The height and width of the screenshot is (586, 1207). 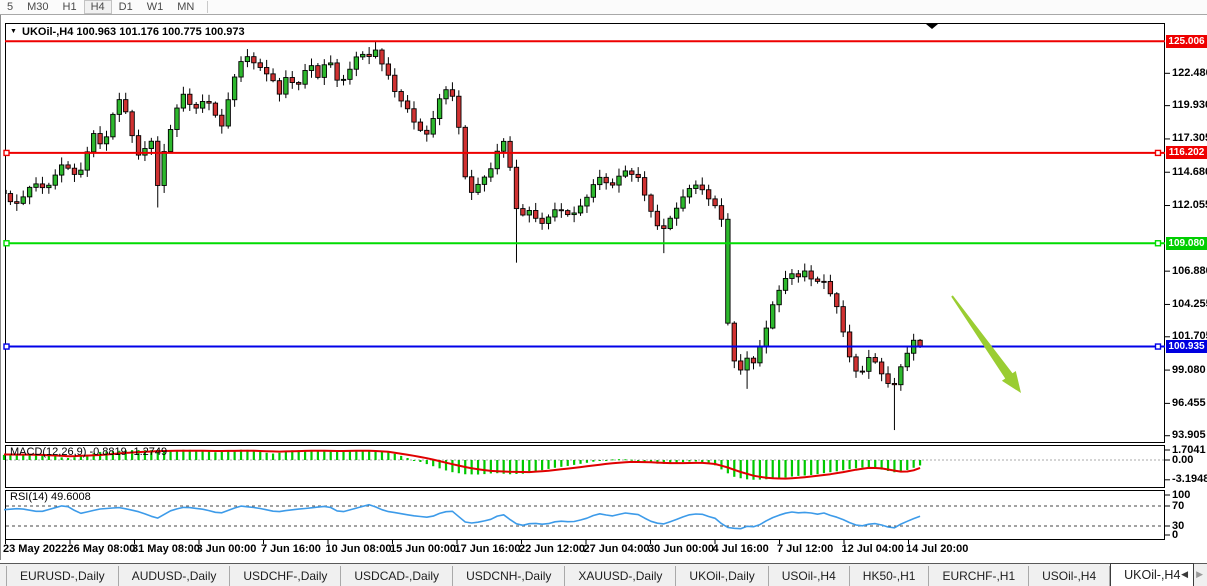 I want to click on macd-signal-line, so click(x=462, y=464).